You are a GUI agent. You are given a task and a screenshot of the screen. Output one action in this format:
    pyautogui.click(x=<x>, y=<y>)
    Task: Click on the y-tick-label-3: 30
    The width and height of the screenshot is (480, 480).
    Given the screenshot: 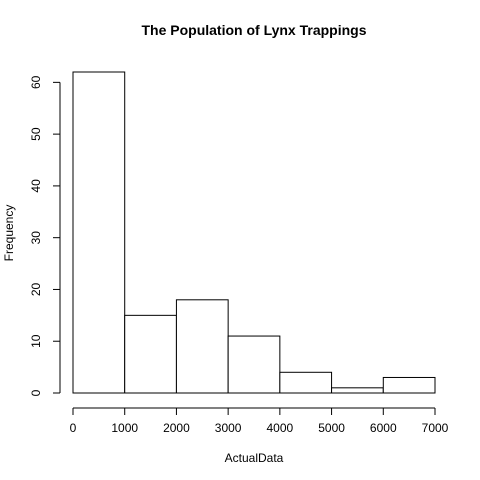 What is the action you would take?
    pyautogui.click(x=36, y=238)
    